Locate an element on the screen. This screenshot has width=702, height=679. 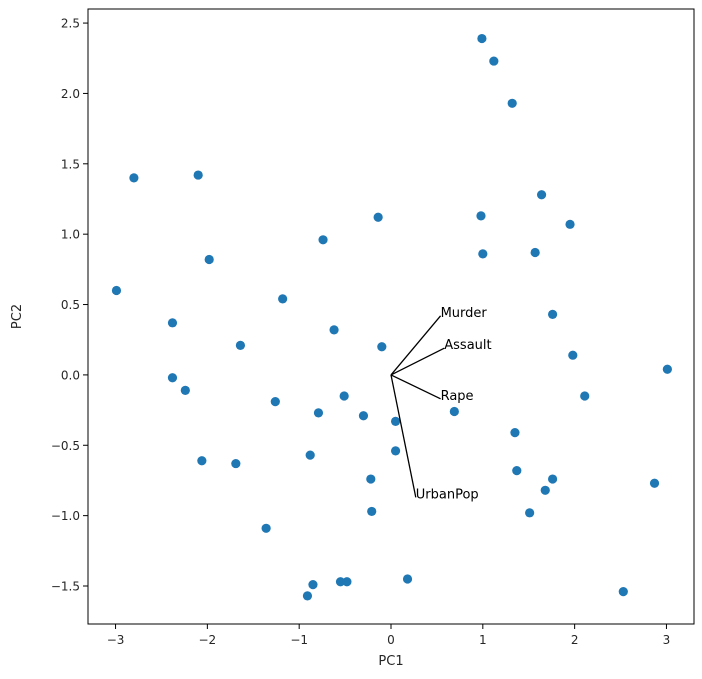
x-tick-label: 1 is located at coordinates (483, 640).